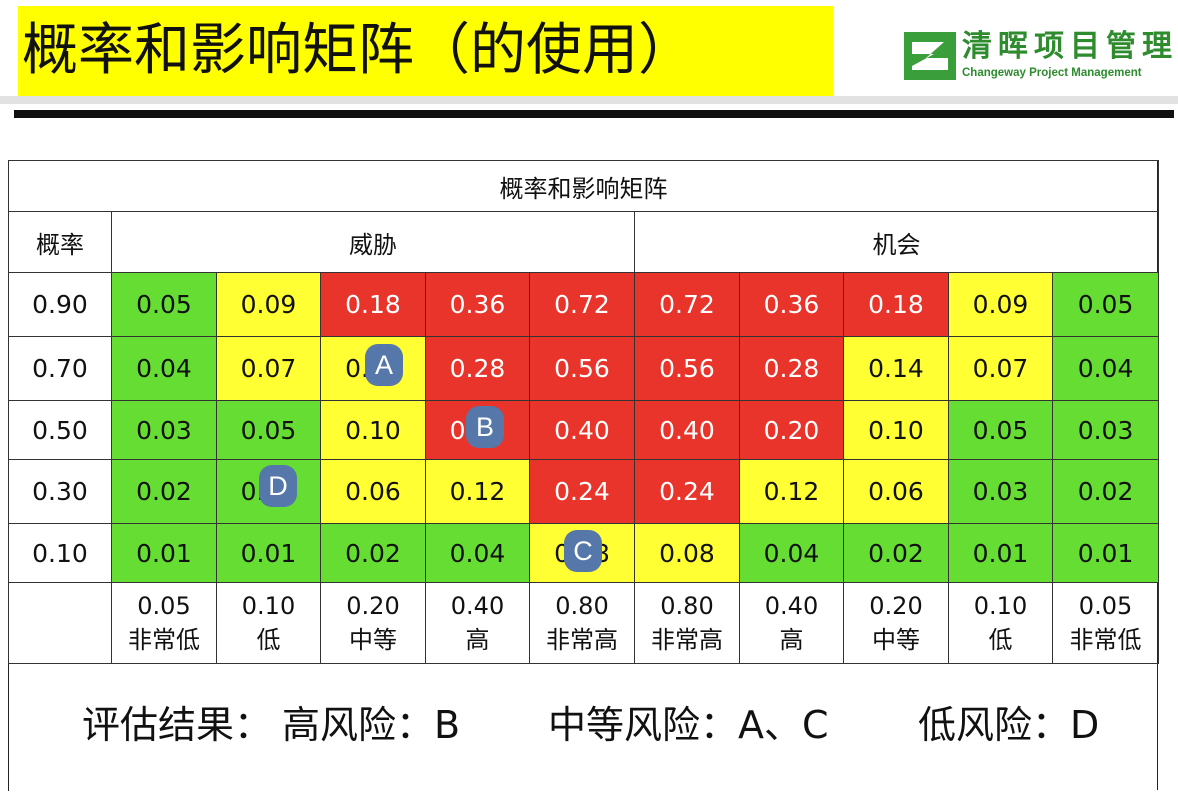  What do you see at coordinates (594, 114) in the screenshot?
I see `header-divider-black` at bounding box center [594, 114].